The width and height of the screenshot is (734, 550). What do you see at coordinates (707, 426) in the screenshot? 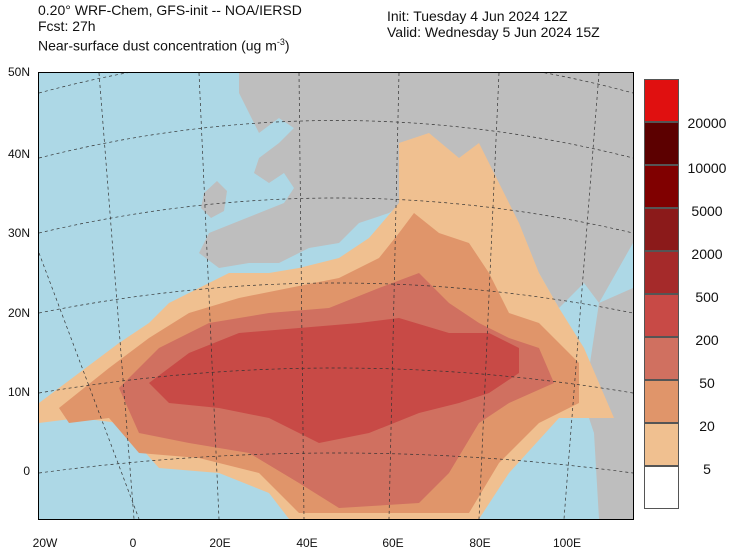
I see `legend-label-20: 20` at bounding box center [707, 426].